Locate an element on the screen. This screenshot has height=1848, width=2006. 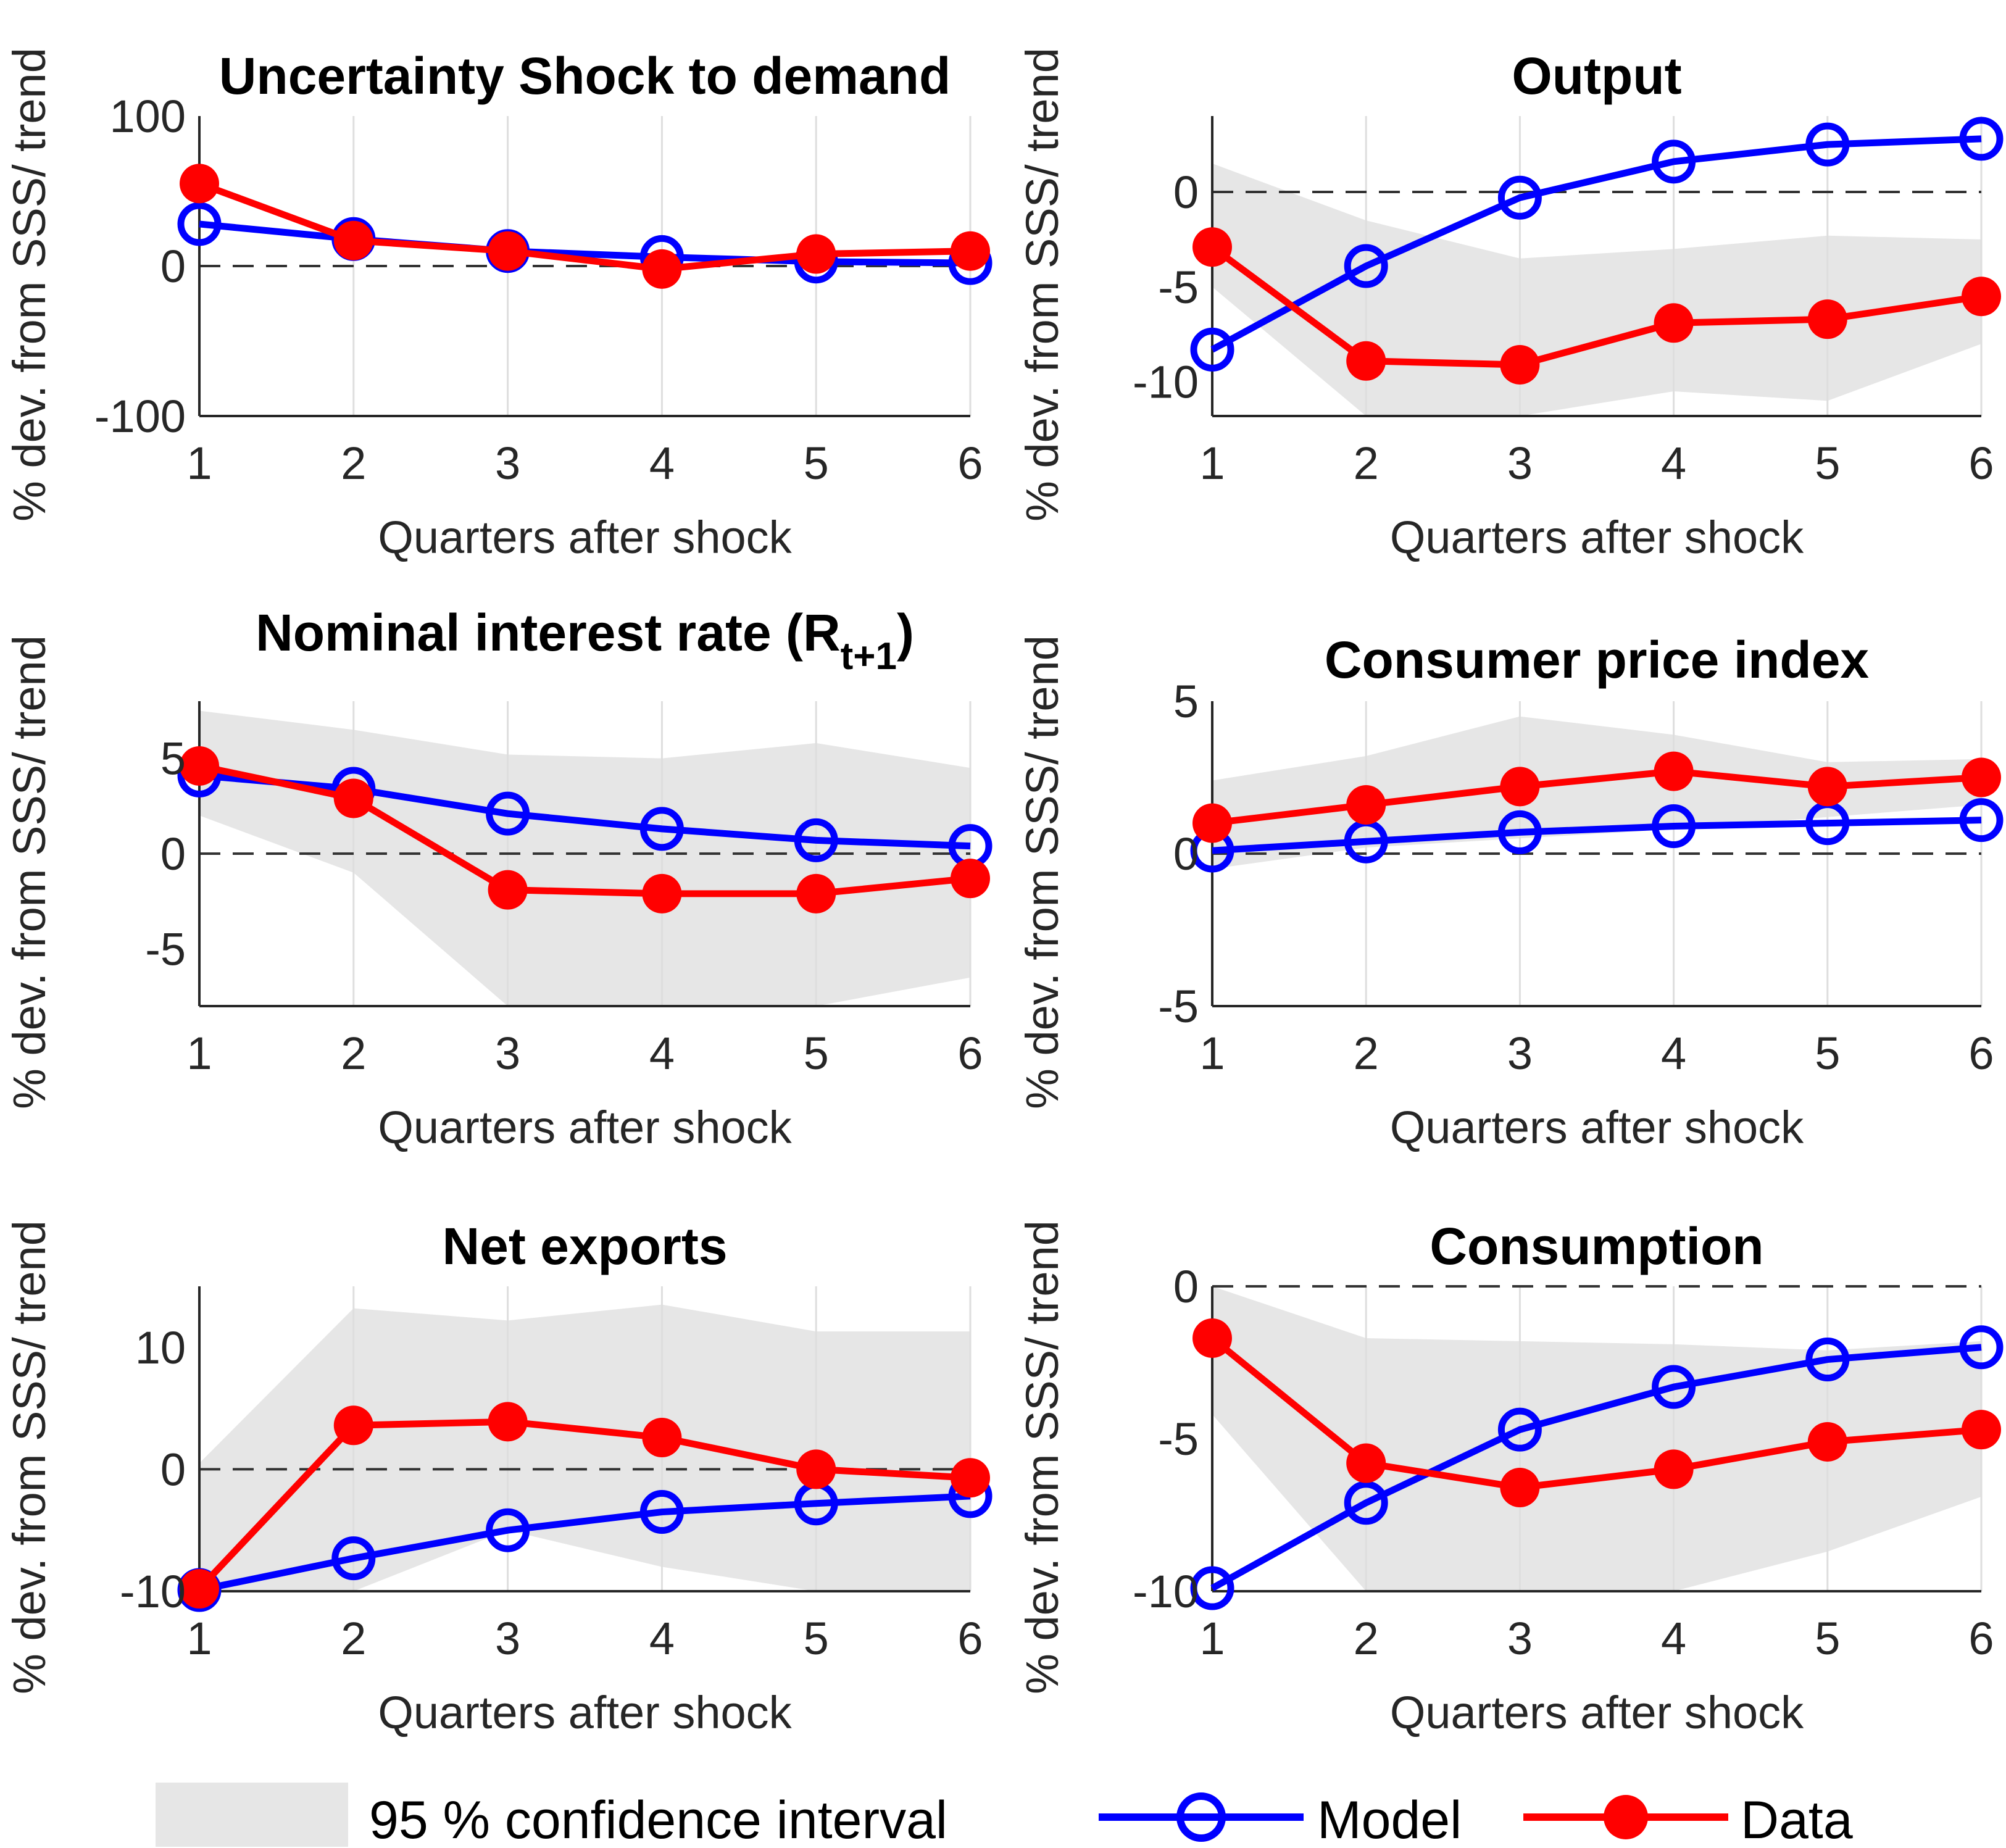
chart-title-text: Net exports is located at coordinates (584, 1246).